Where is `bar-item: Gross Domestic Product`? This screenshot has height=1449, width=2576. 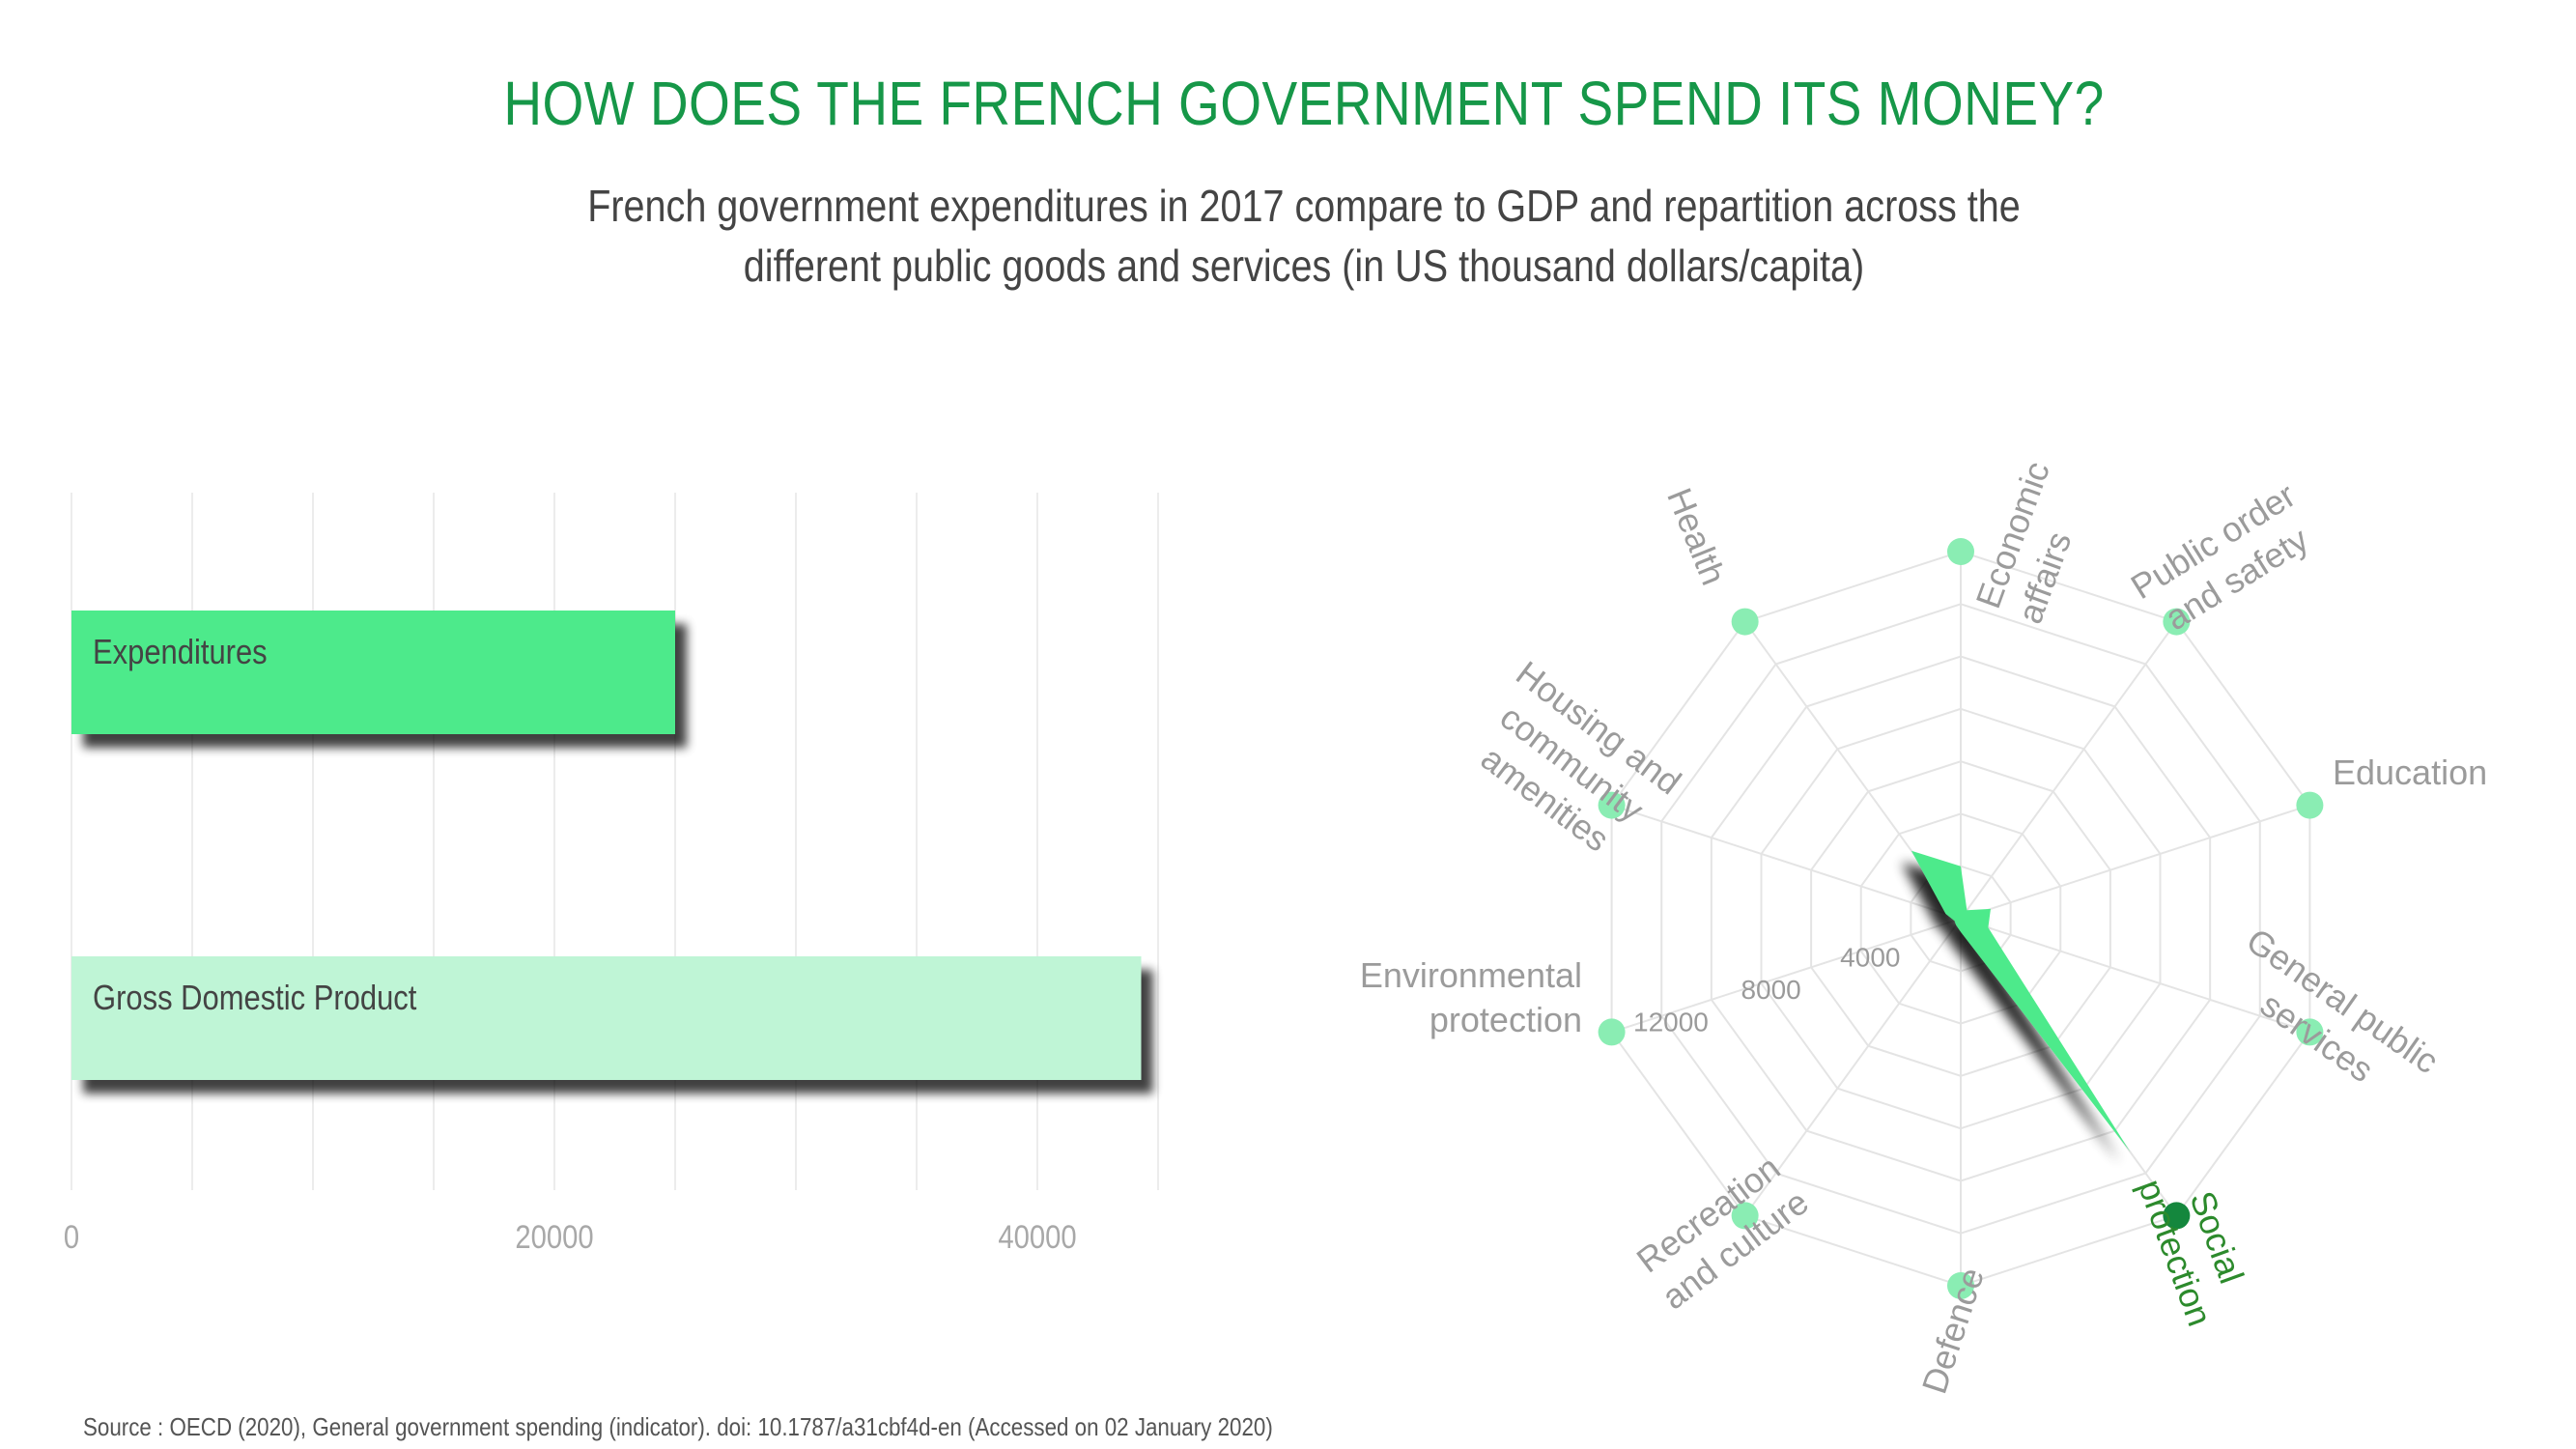 bar-item: Gross Domestic Product is located at coordinates (606, 1018).